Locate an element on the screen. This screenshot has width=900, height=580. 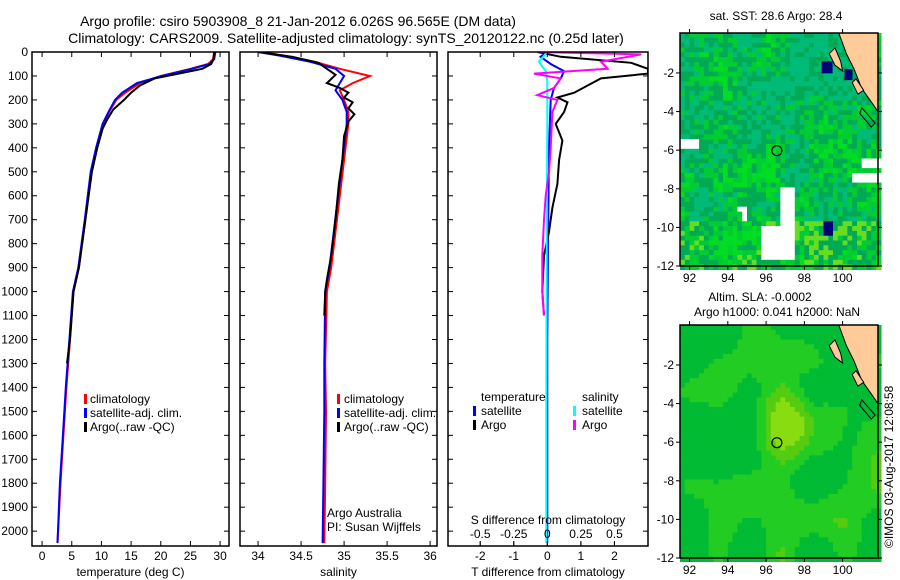
map-cell-cold is located at coordinates (848, 75).